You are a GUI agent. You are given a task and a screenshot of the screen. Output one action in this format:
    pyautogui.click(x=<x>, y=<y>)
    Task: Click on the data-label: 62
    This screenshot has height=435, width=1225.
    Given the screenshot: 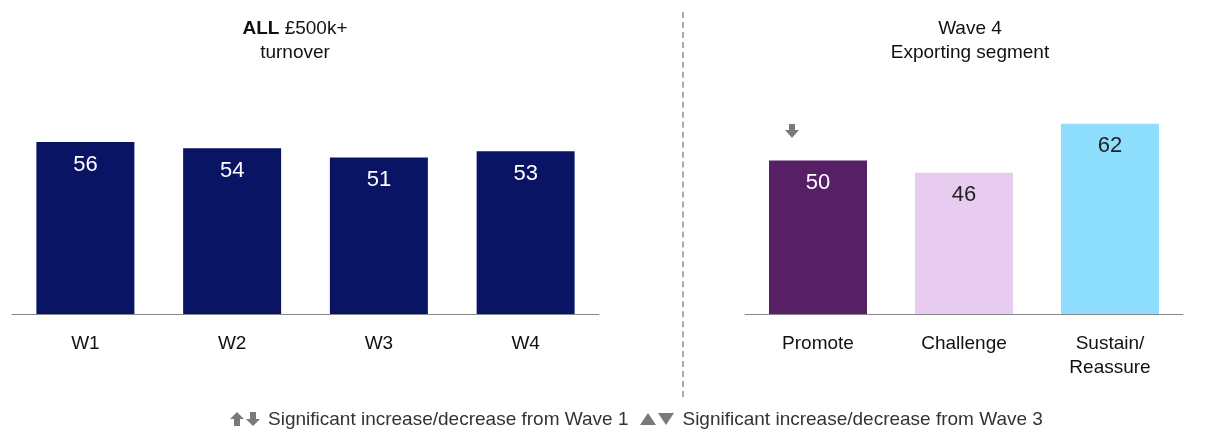 What is the action you would take?
    pyautogui.click(x=1110, y=145)
    